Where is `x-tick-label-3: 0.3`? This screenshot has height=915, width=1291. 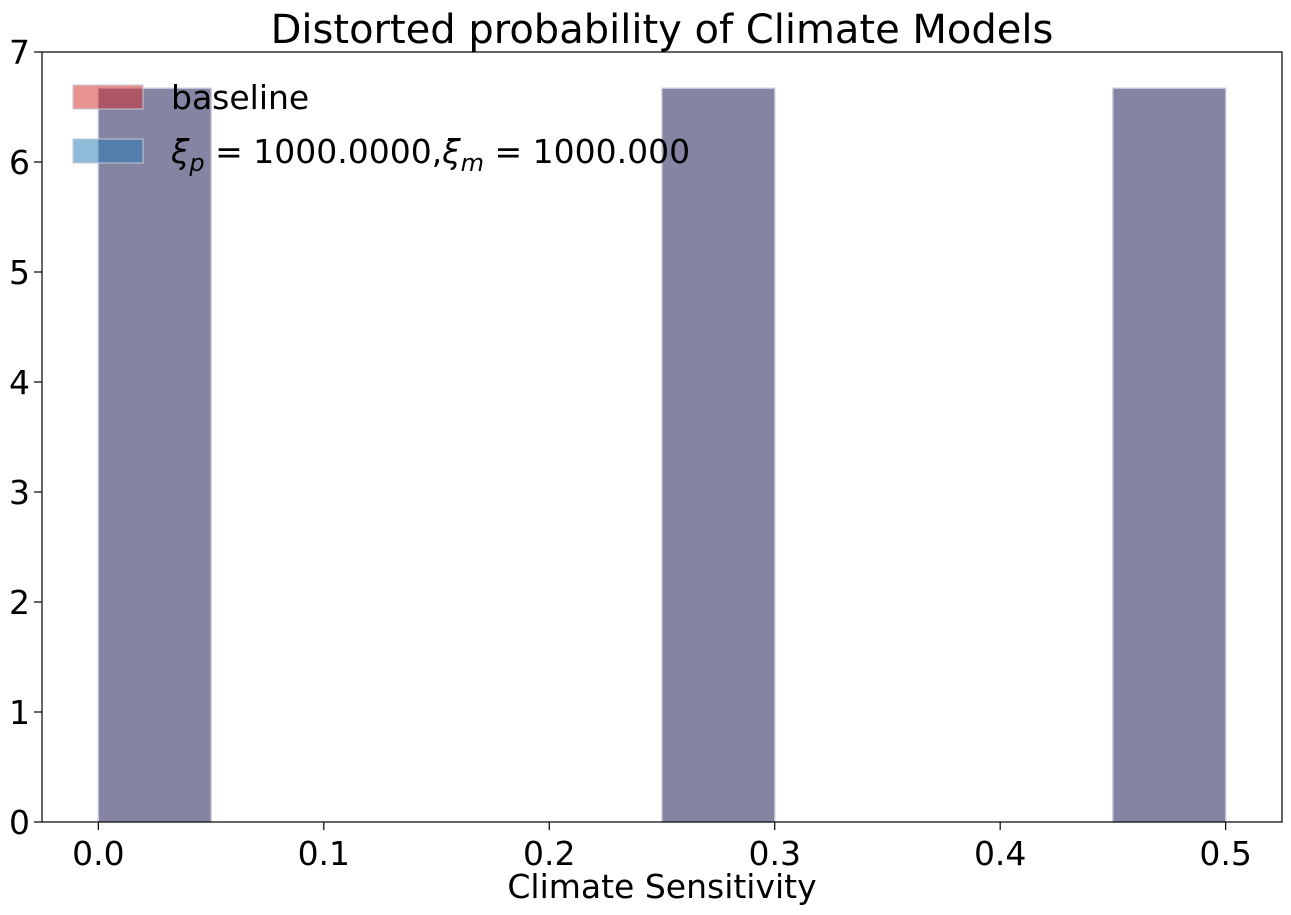
x-tick-label-3: 0.3 is located at coordinates (774, 853).